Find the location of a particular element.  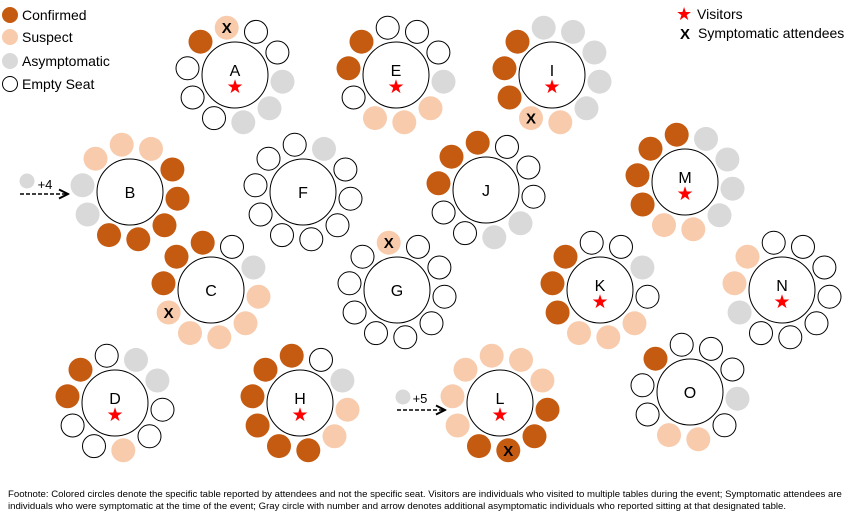

table-c: XC is located at coordinates (211, 290).